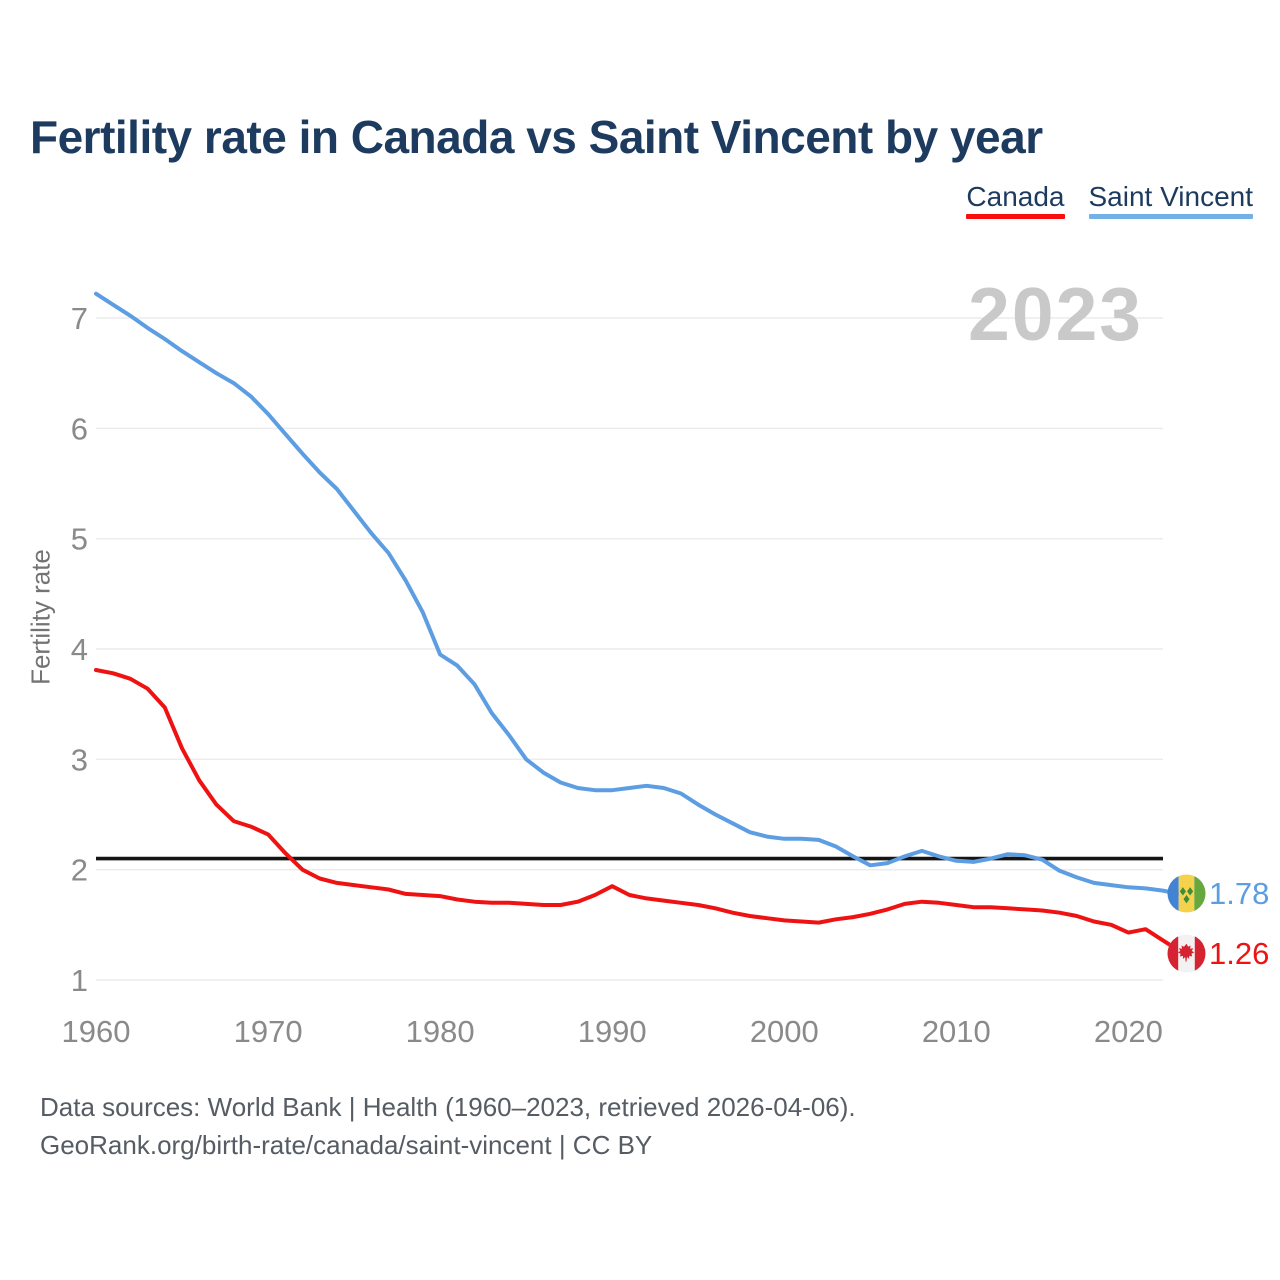 The image size is (1280, 1280). Describe the element at coordinates (79, 649) in the screenshot. I see `y-tick-label: 4` at that location.